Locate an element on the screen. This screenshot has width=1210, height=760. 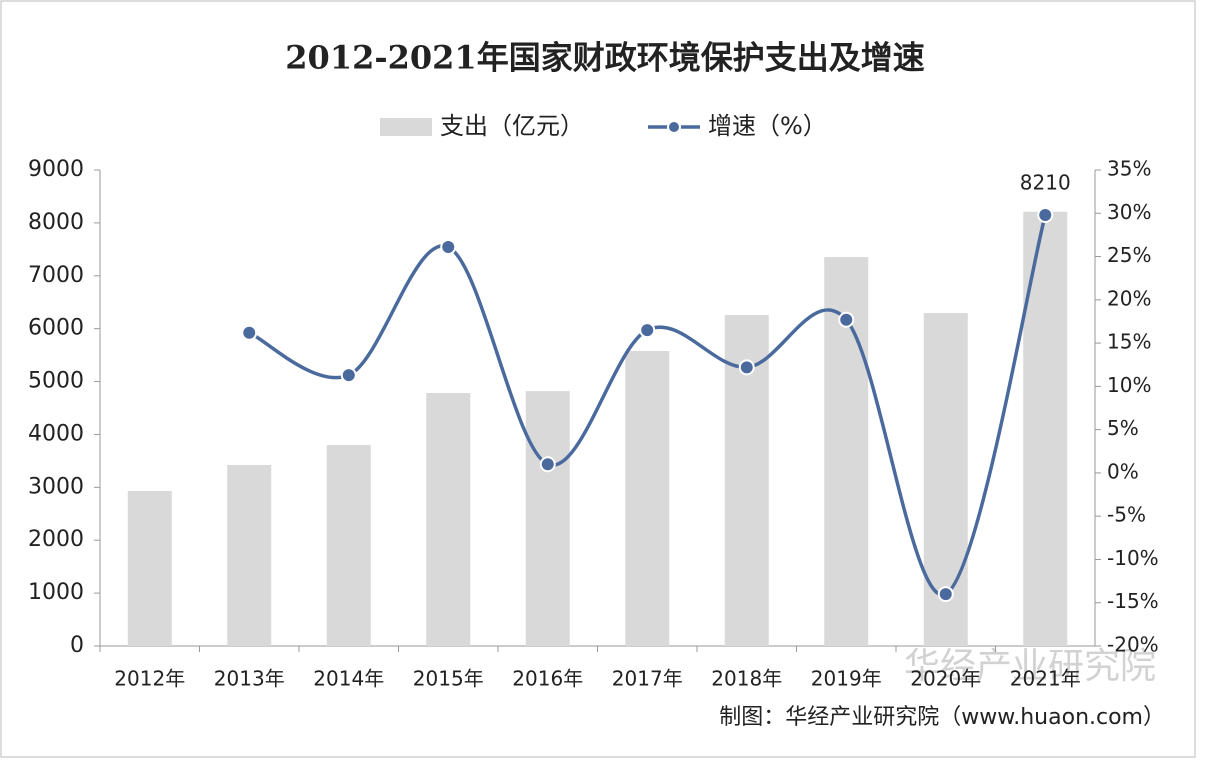
x-tick-label: 2014年 is located at coordinates (348, 679).